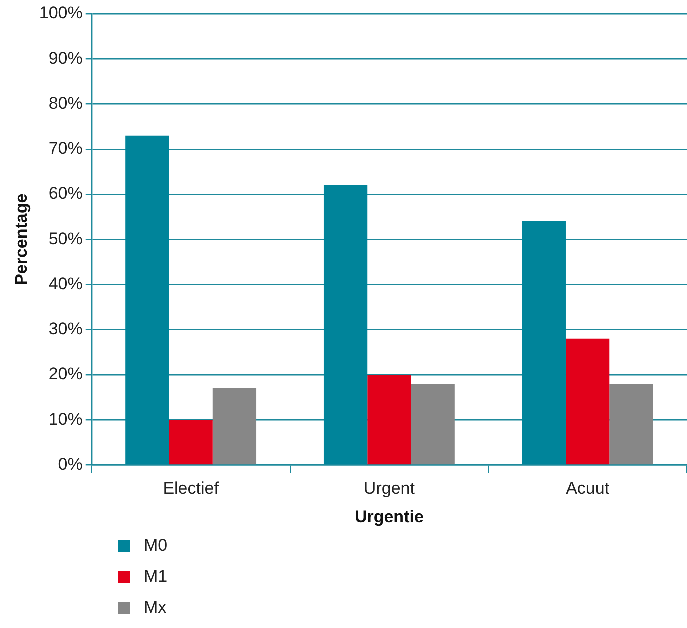 This screenshot has width=687, height=628. Describe the element at coordinates (70, 464) in the screenshot. I see `y-tick-label: 0%` at that location.